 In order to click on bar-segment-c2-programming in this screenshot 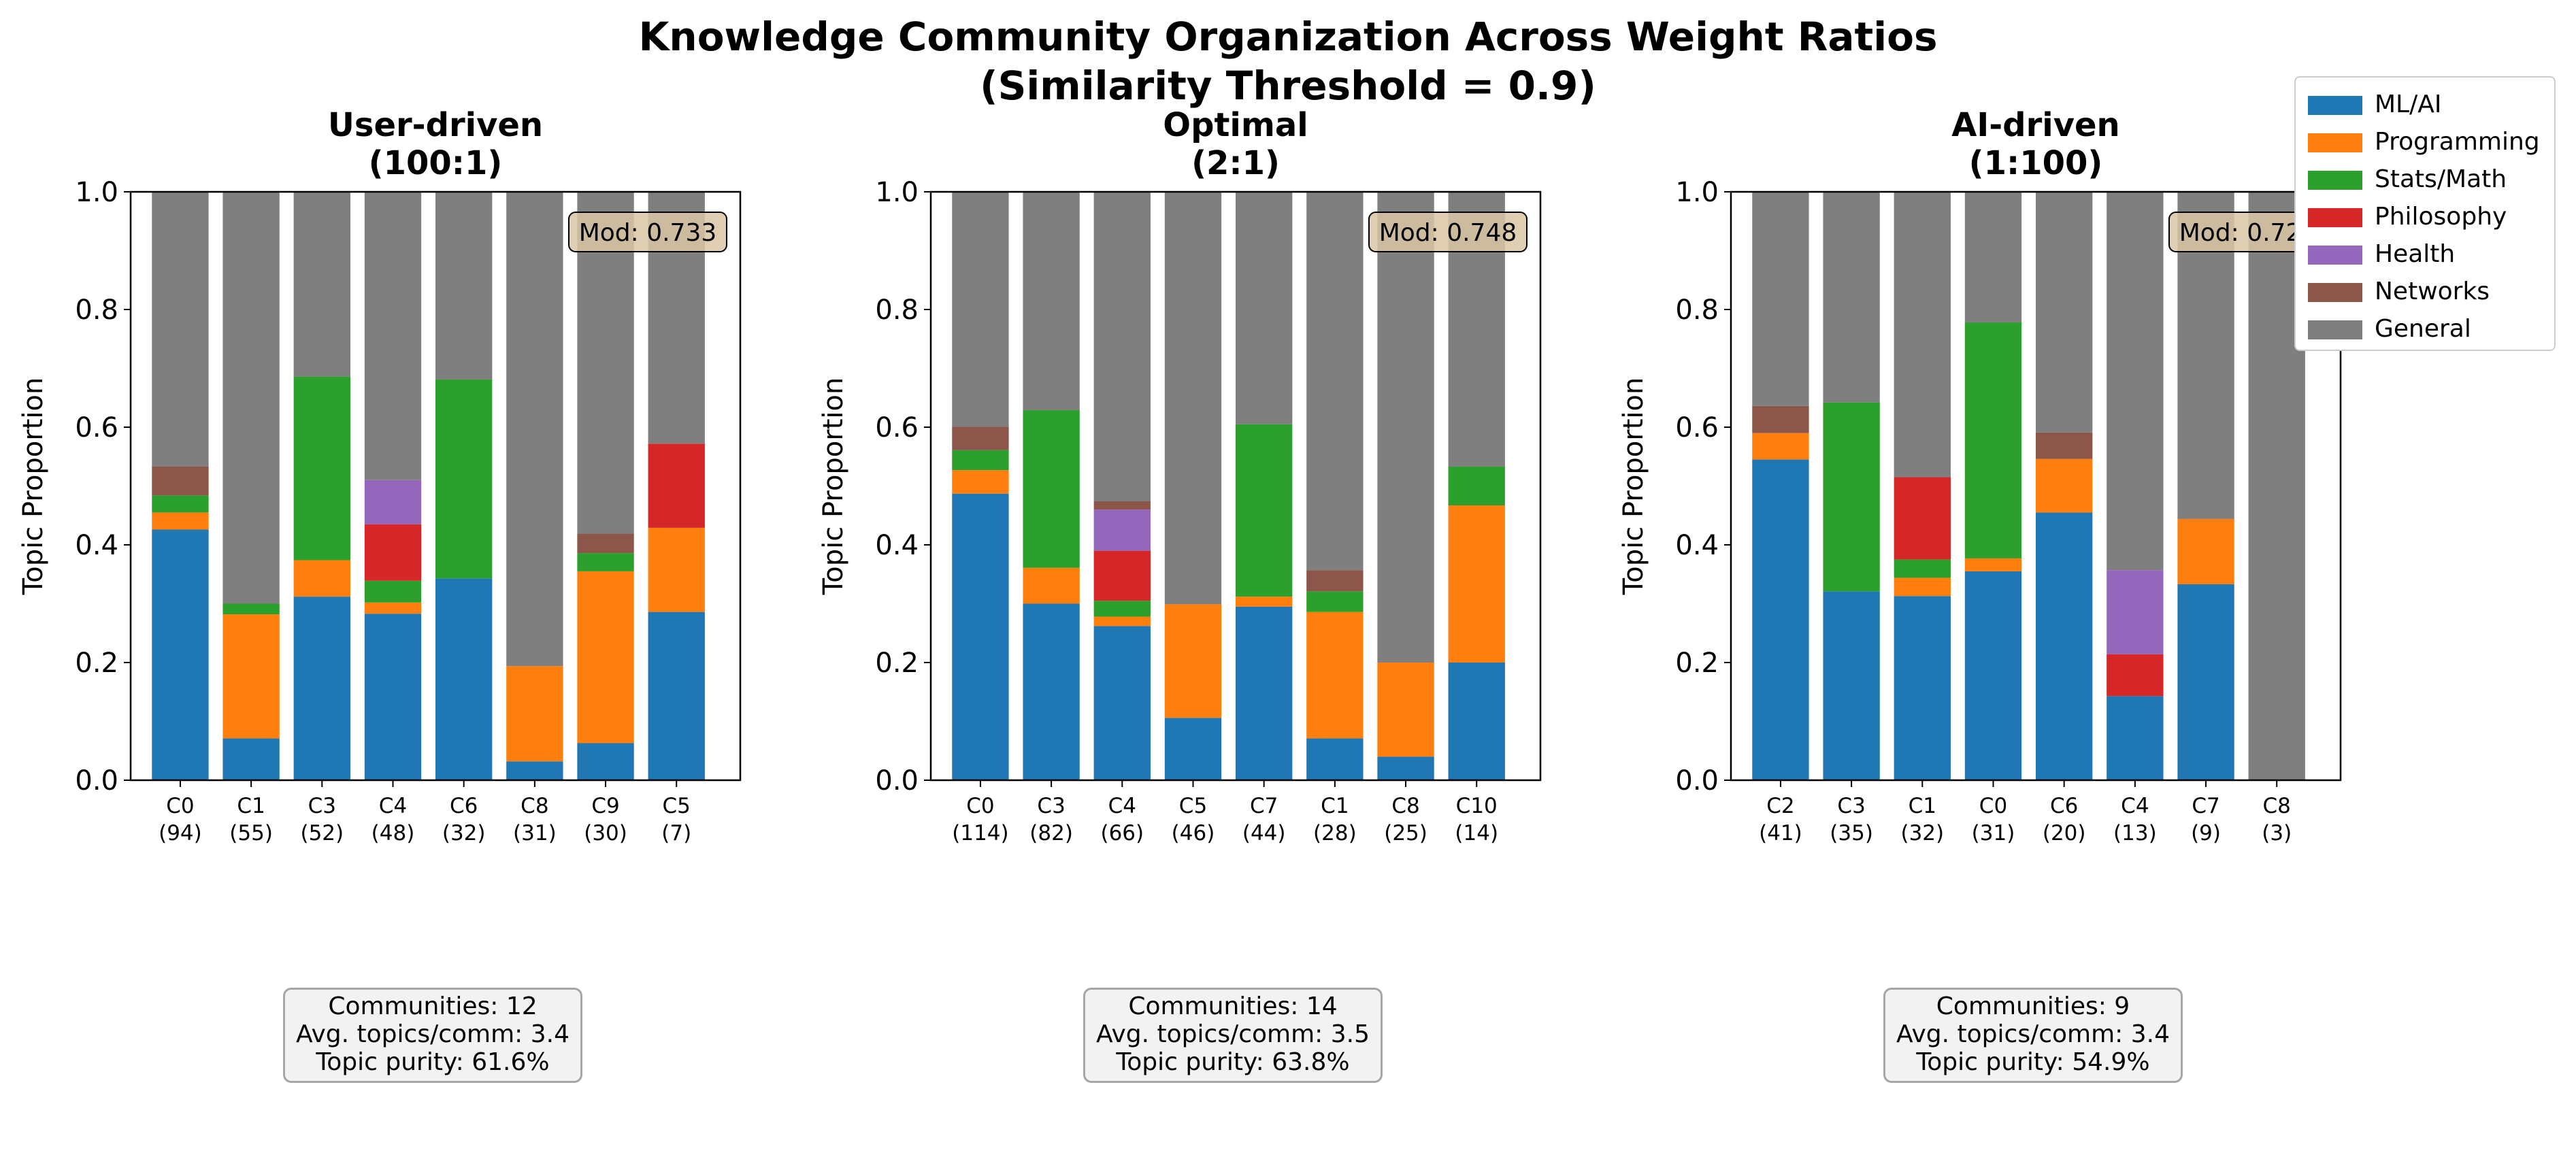, I will do `click(1781, 446)`.